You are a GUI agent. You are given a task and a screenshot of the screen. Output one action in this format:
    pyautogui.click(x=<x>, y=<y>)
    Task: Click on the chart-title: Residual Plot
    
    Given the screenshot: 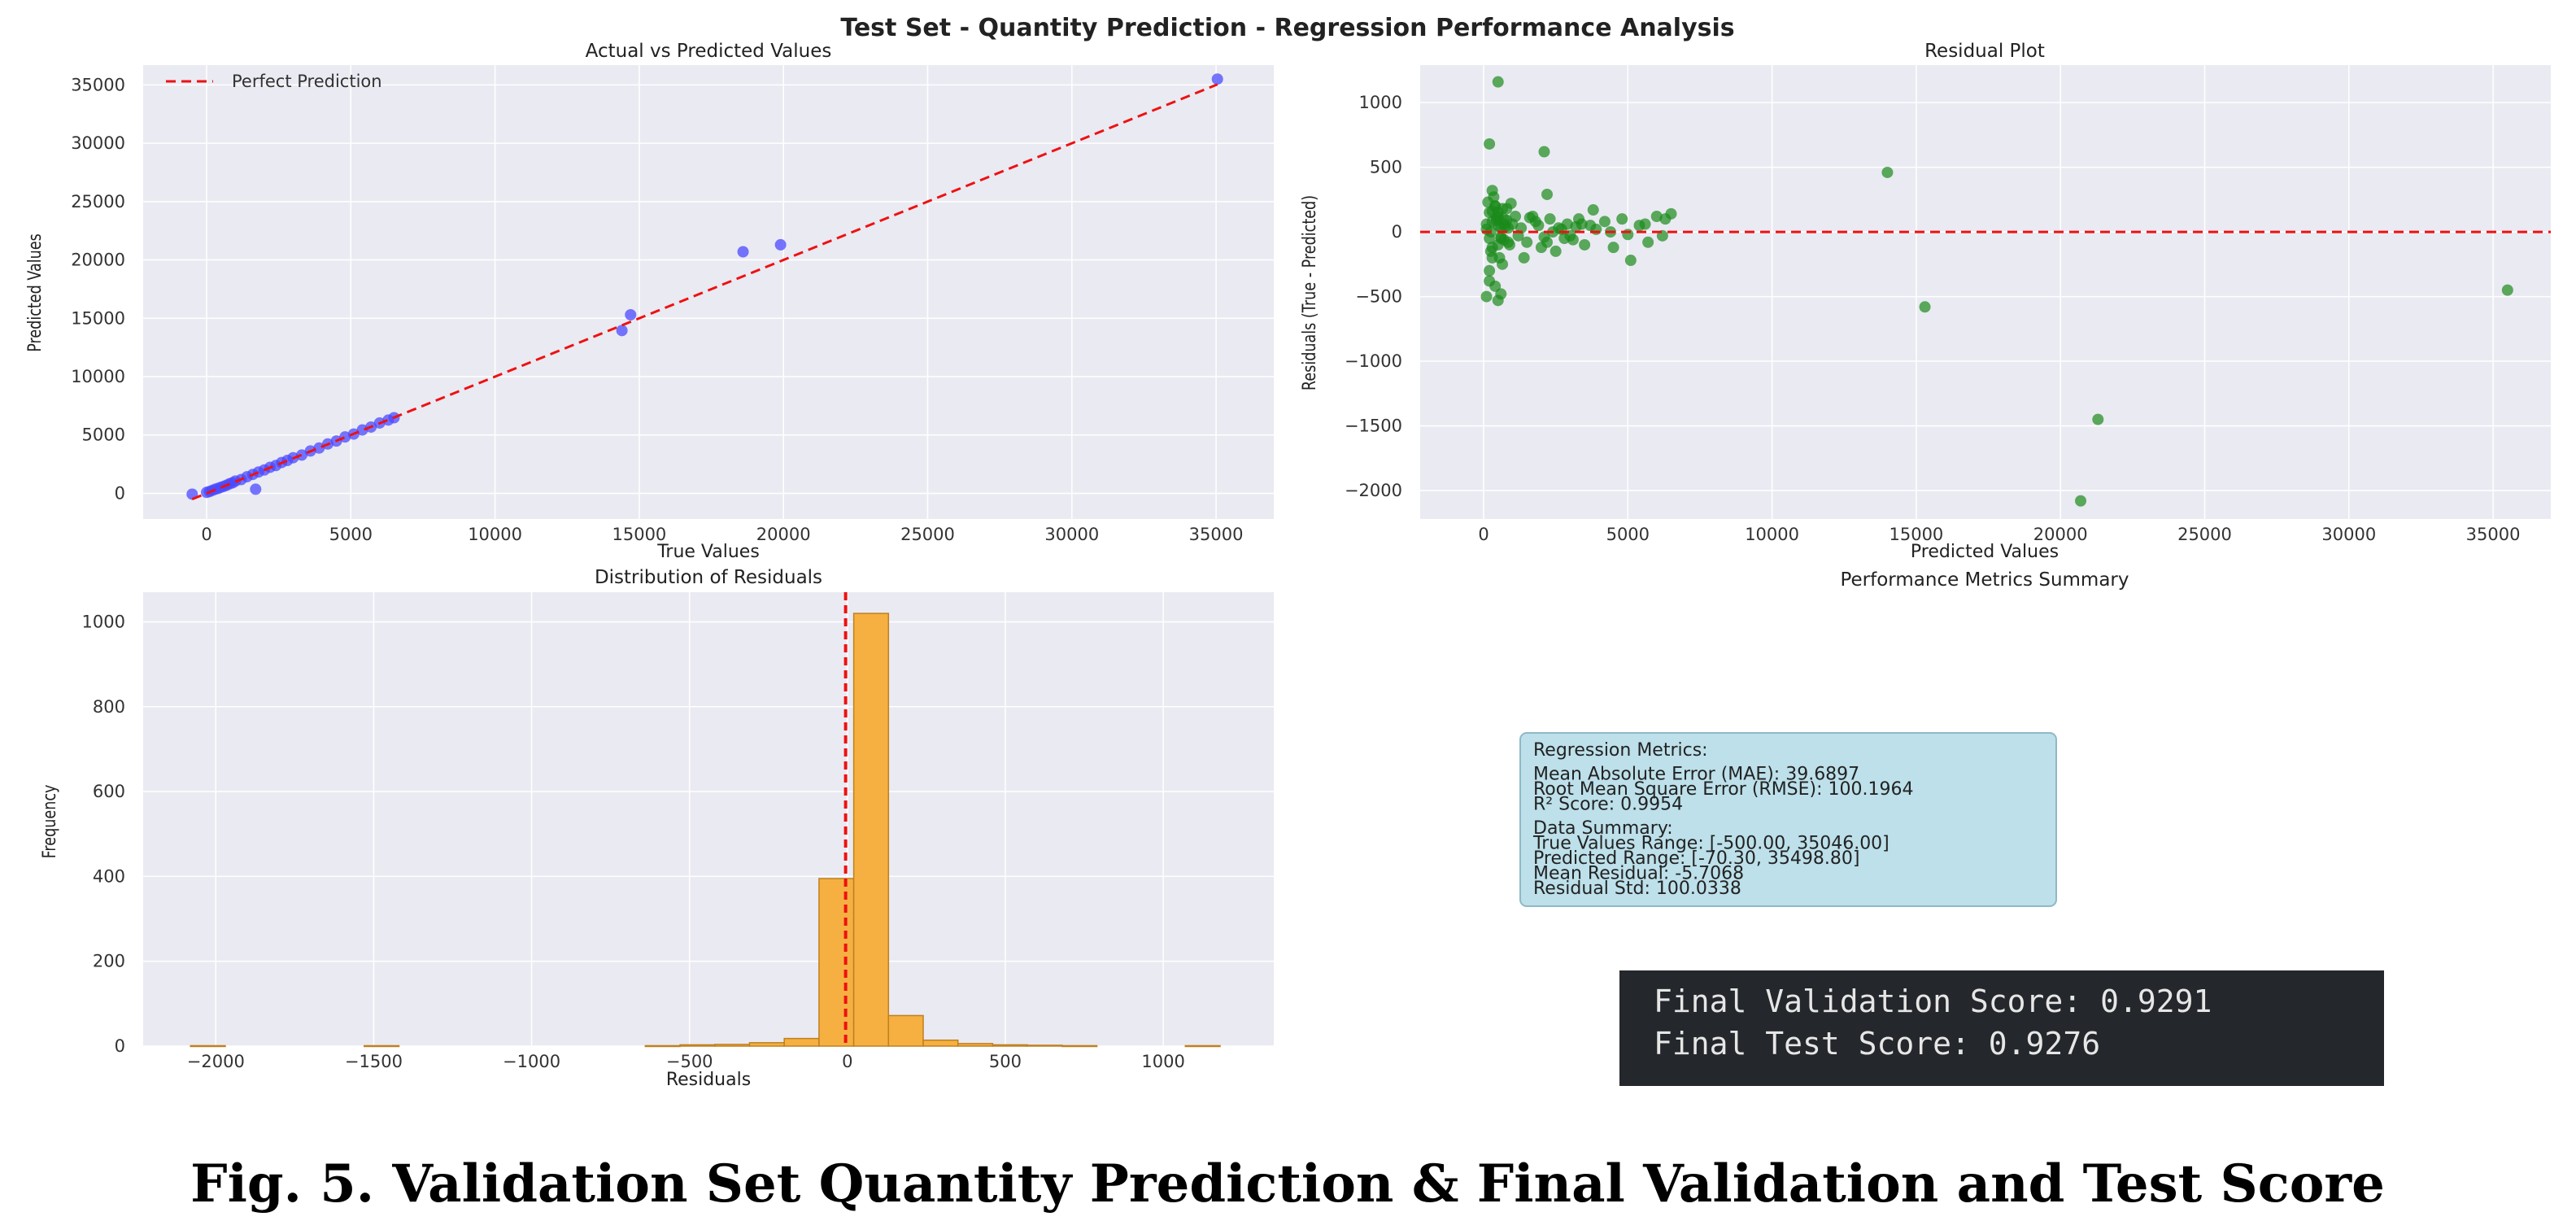 What is the action you would take?
    pyautogui.click(x=1984, y=51)
    